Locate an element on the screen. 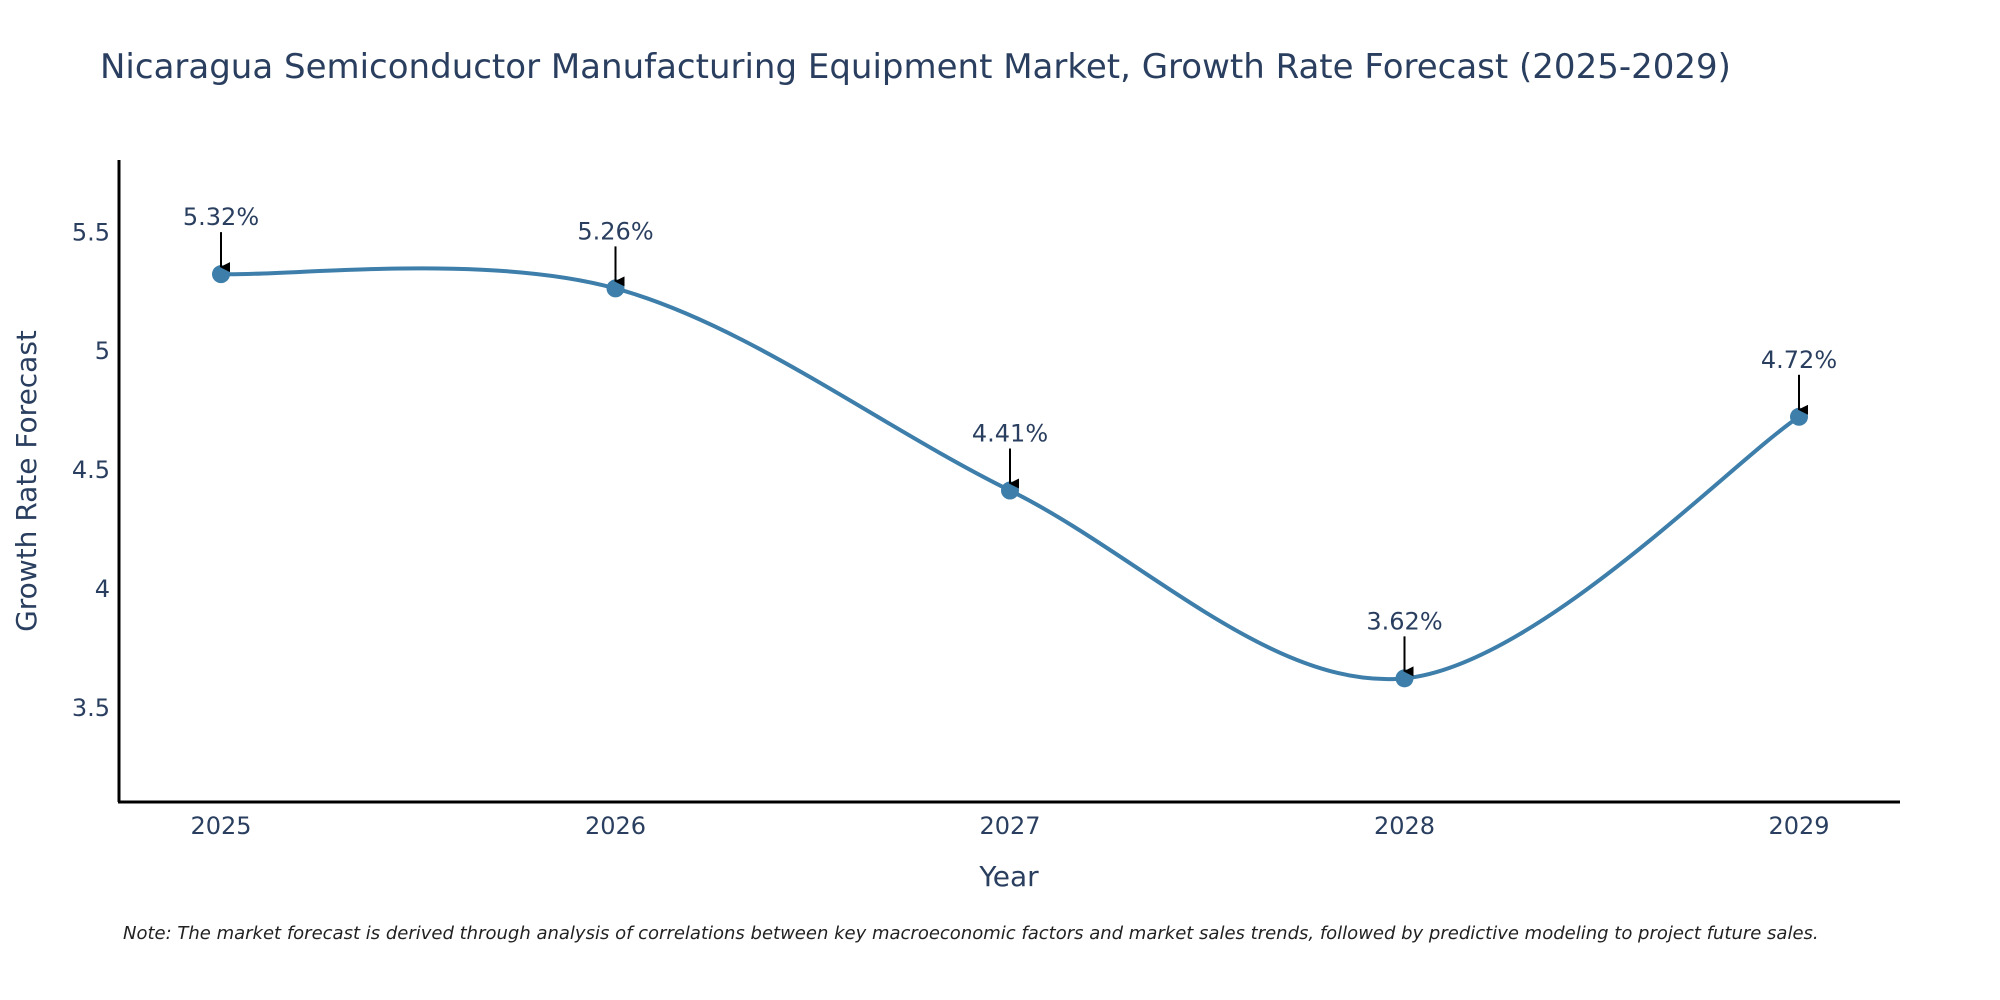  x-tick-label: 2025 is located at coordinates (220, 826).